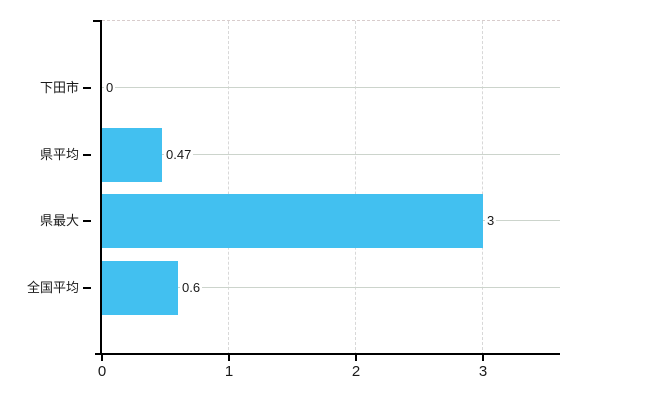 The width and height of the screenshot is (650, 400). I want to click on category-label: 県平均, so click(59, 154).